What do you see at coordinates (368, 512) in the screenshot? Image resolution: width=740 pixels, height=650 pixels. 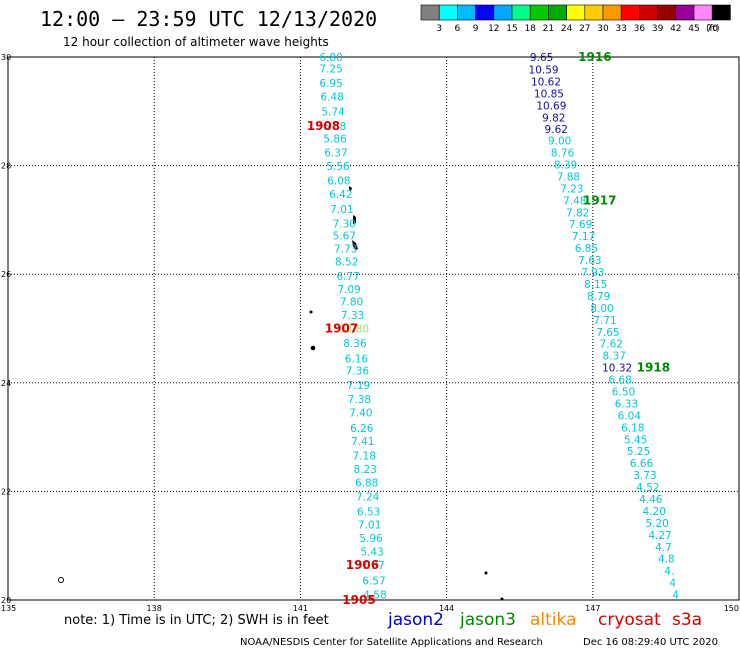 I see `wave-height-label: 6.53` at bounding box center [368, 512].